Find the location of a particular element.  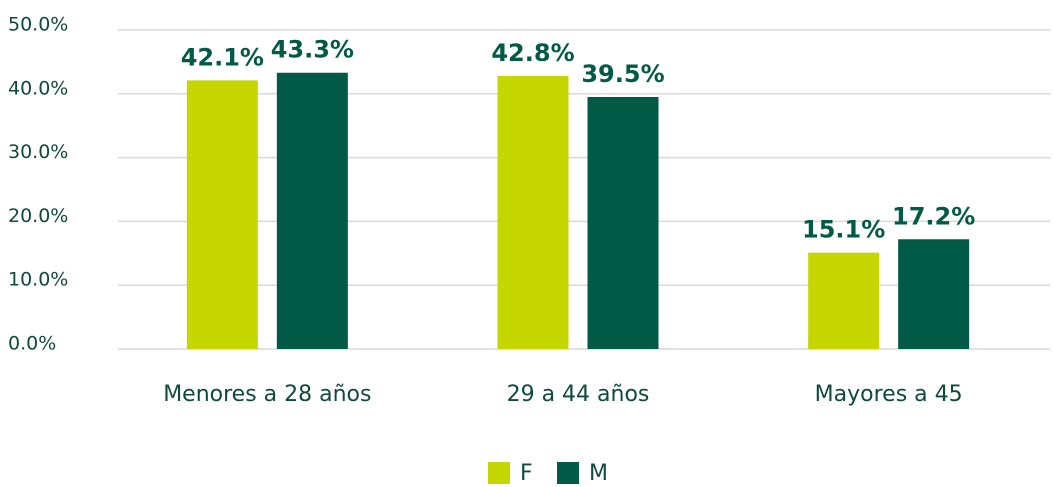

y-tick-label: 30.0% is located at coordinates (38, 152).